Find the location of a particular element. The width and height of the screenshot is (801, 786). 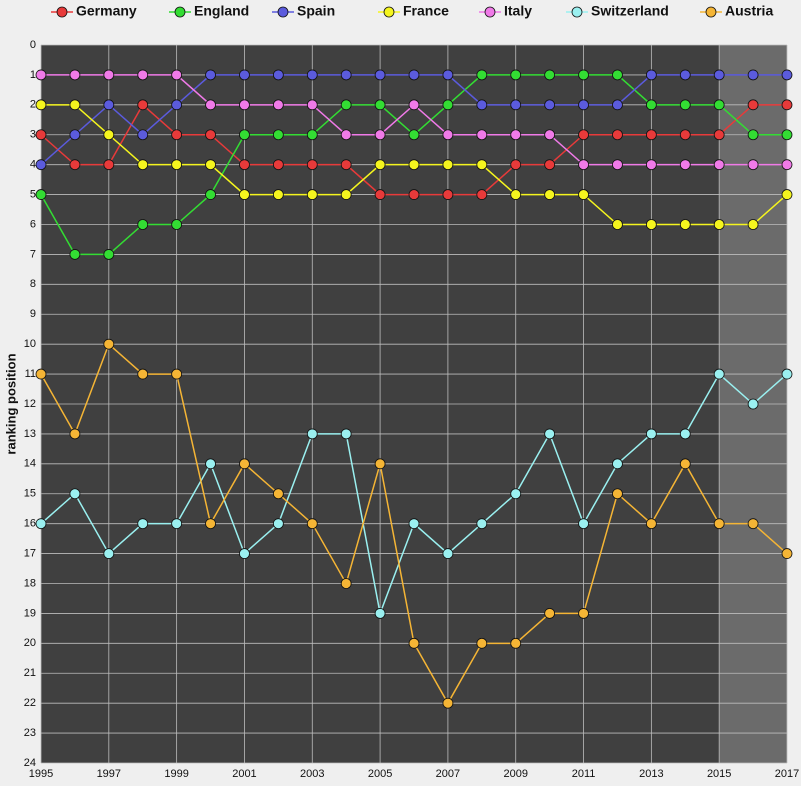

y-tick-label: 24 is located at coordinates (30, 763).